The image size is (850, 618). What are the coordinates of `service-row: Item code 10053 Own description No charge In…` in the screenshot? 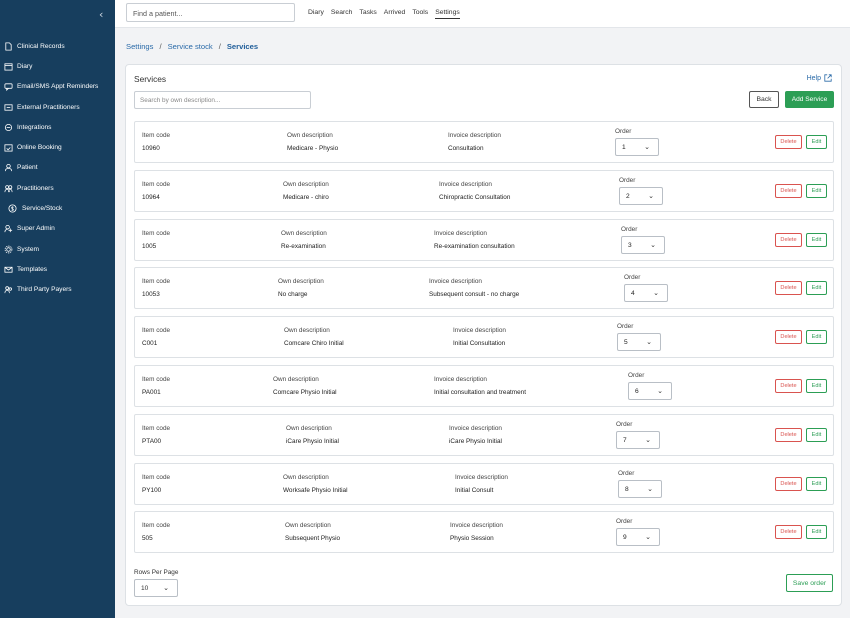 It's located at (484, 288).